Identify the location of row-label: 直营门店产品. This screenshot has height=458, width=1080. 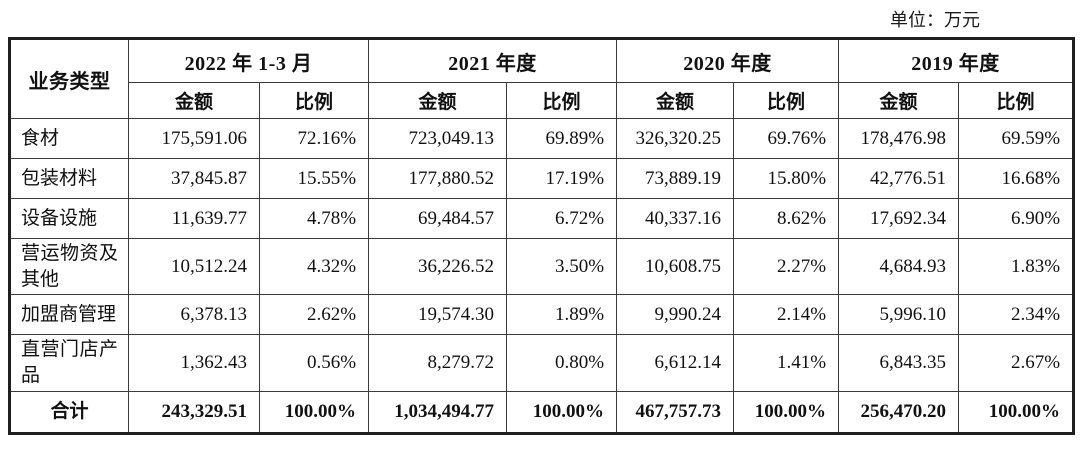
(69, 363).